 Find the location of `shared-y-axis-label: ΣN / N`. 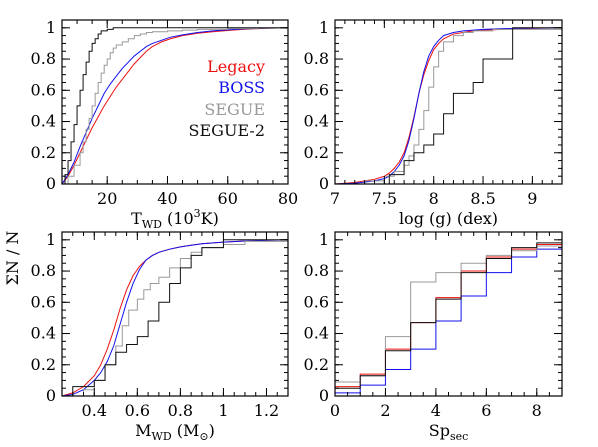

shared-y-axis-label: ΣN / N is located at coordinates (12, 258).